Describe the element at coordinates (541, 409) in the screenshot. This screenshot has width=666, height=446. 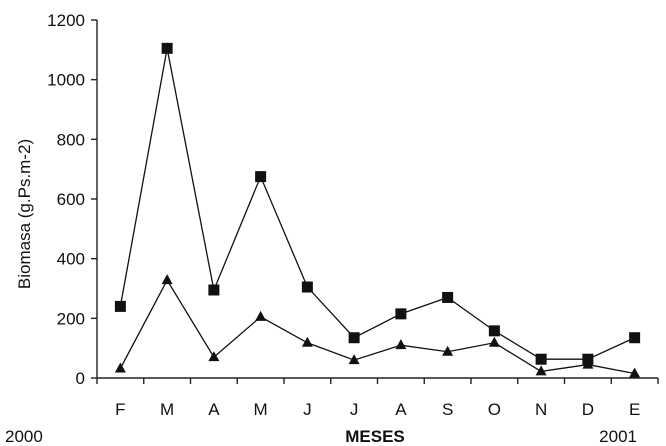
I see `x-tick-label-9: N` at that location.